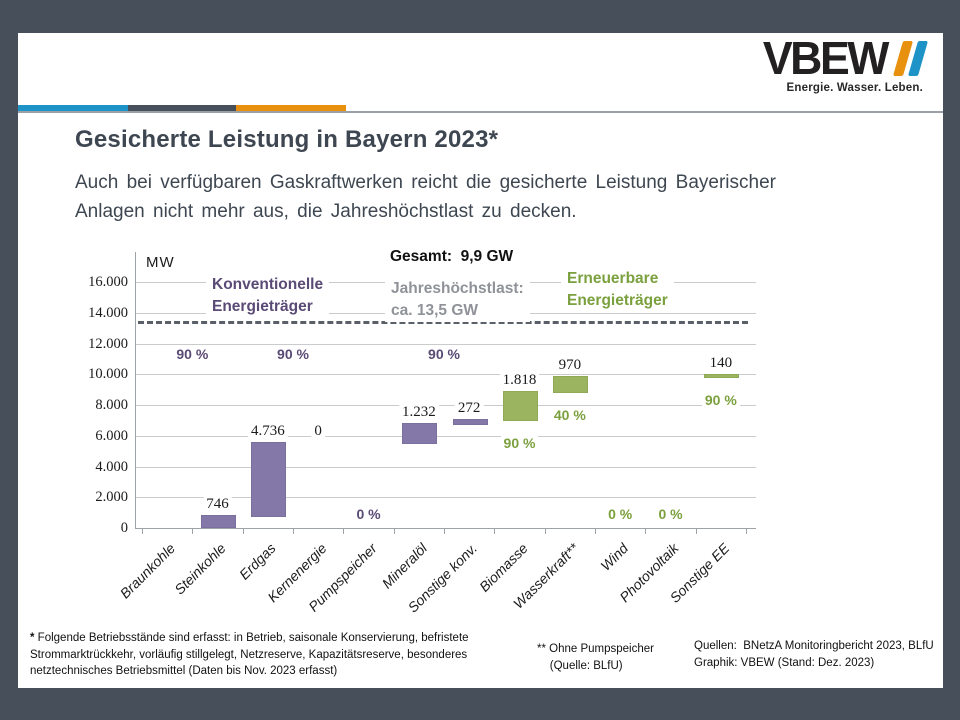  Describe the element at coordinates (721, 363) in the screenshot. I see `value-label: 140` at that location.